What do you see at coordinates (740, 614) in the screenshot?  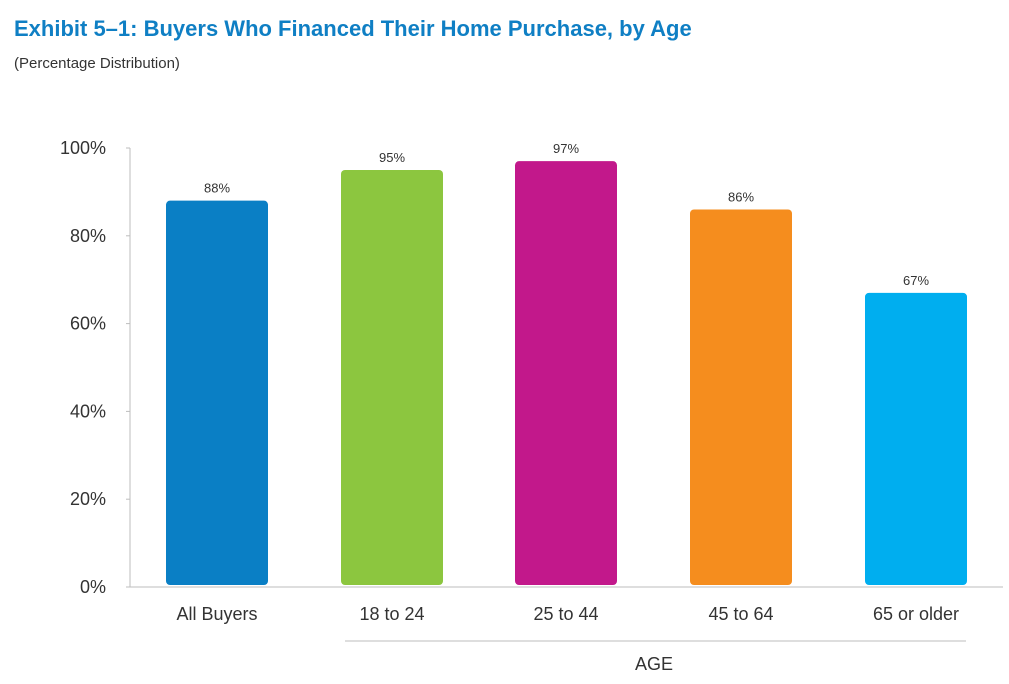 I see `x-tick-label: 45 to 64` at bounding box center [740, 614].